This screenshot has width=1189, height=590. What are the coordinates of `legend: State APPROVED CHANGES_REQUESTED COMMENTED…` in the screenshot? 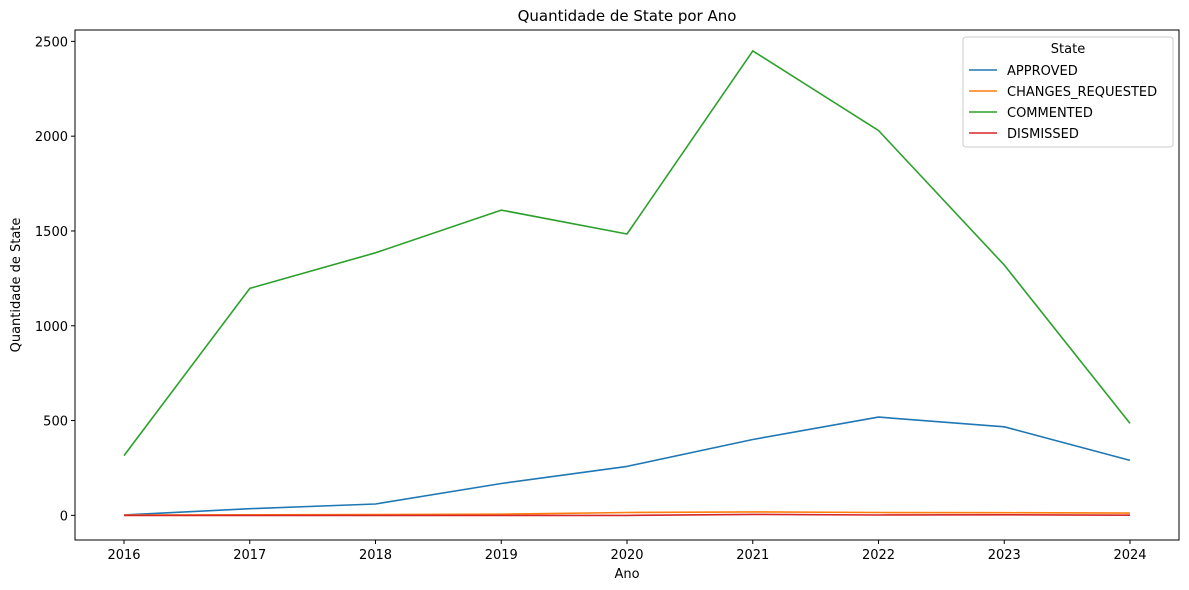 It's located at (1068, 92).